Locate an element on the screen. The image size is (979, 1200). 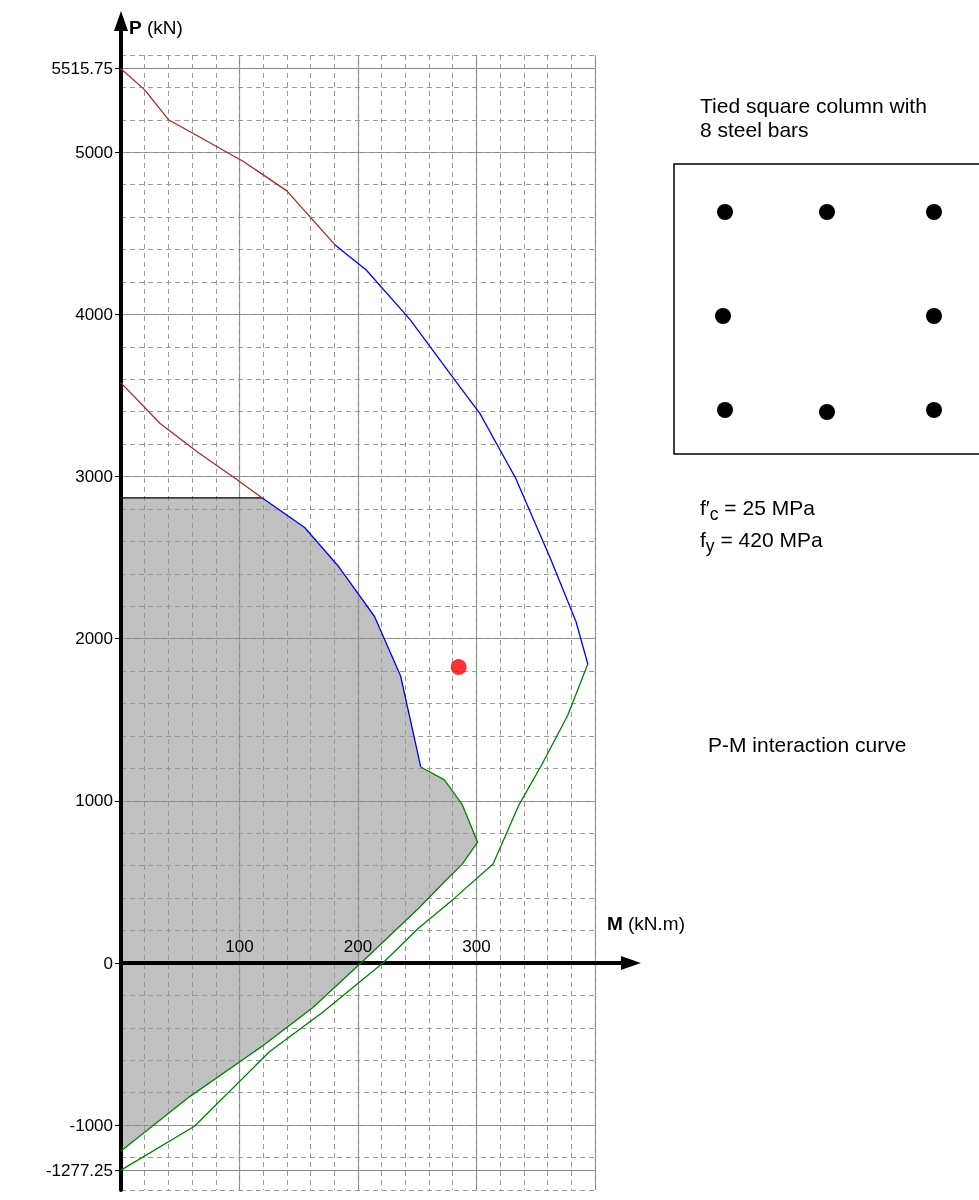
text: Tied square column with 8 steel bars is located at coordinates (814, 118).